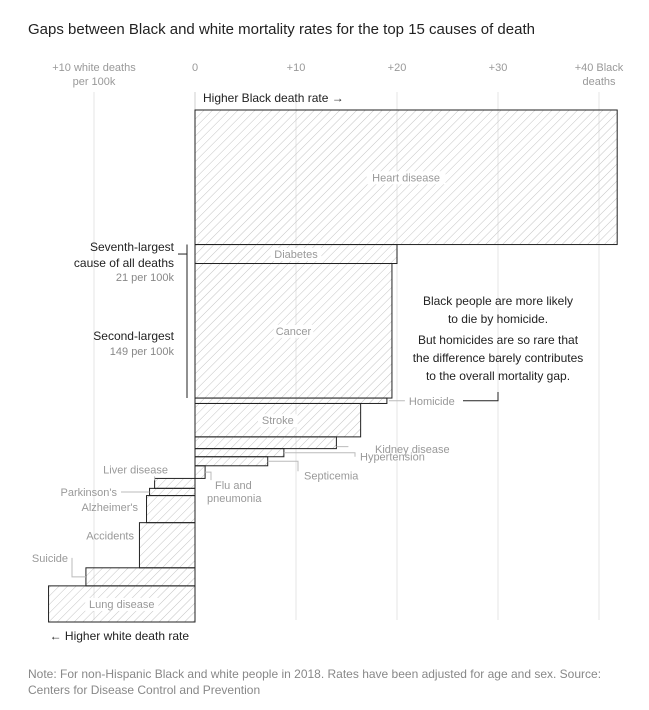  I want to click on bar-label: Accidents, so click(110, 537).